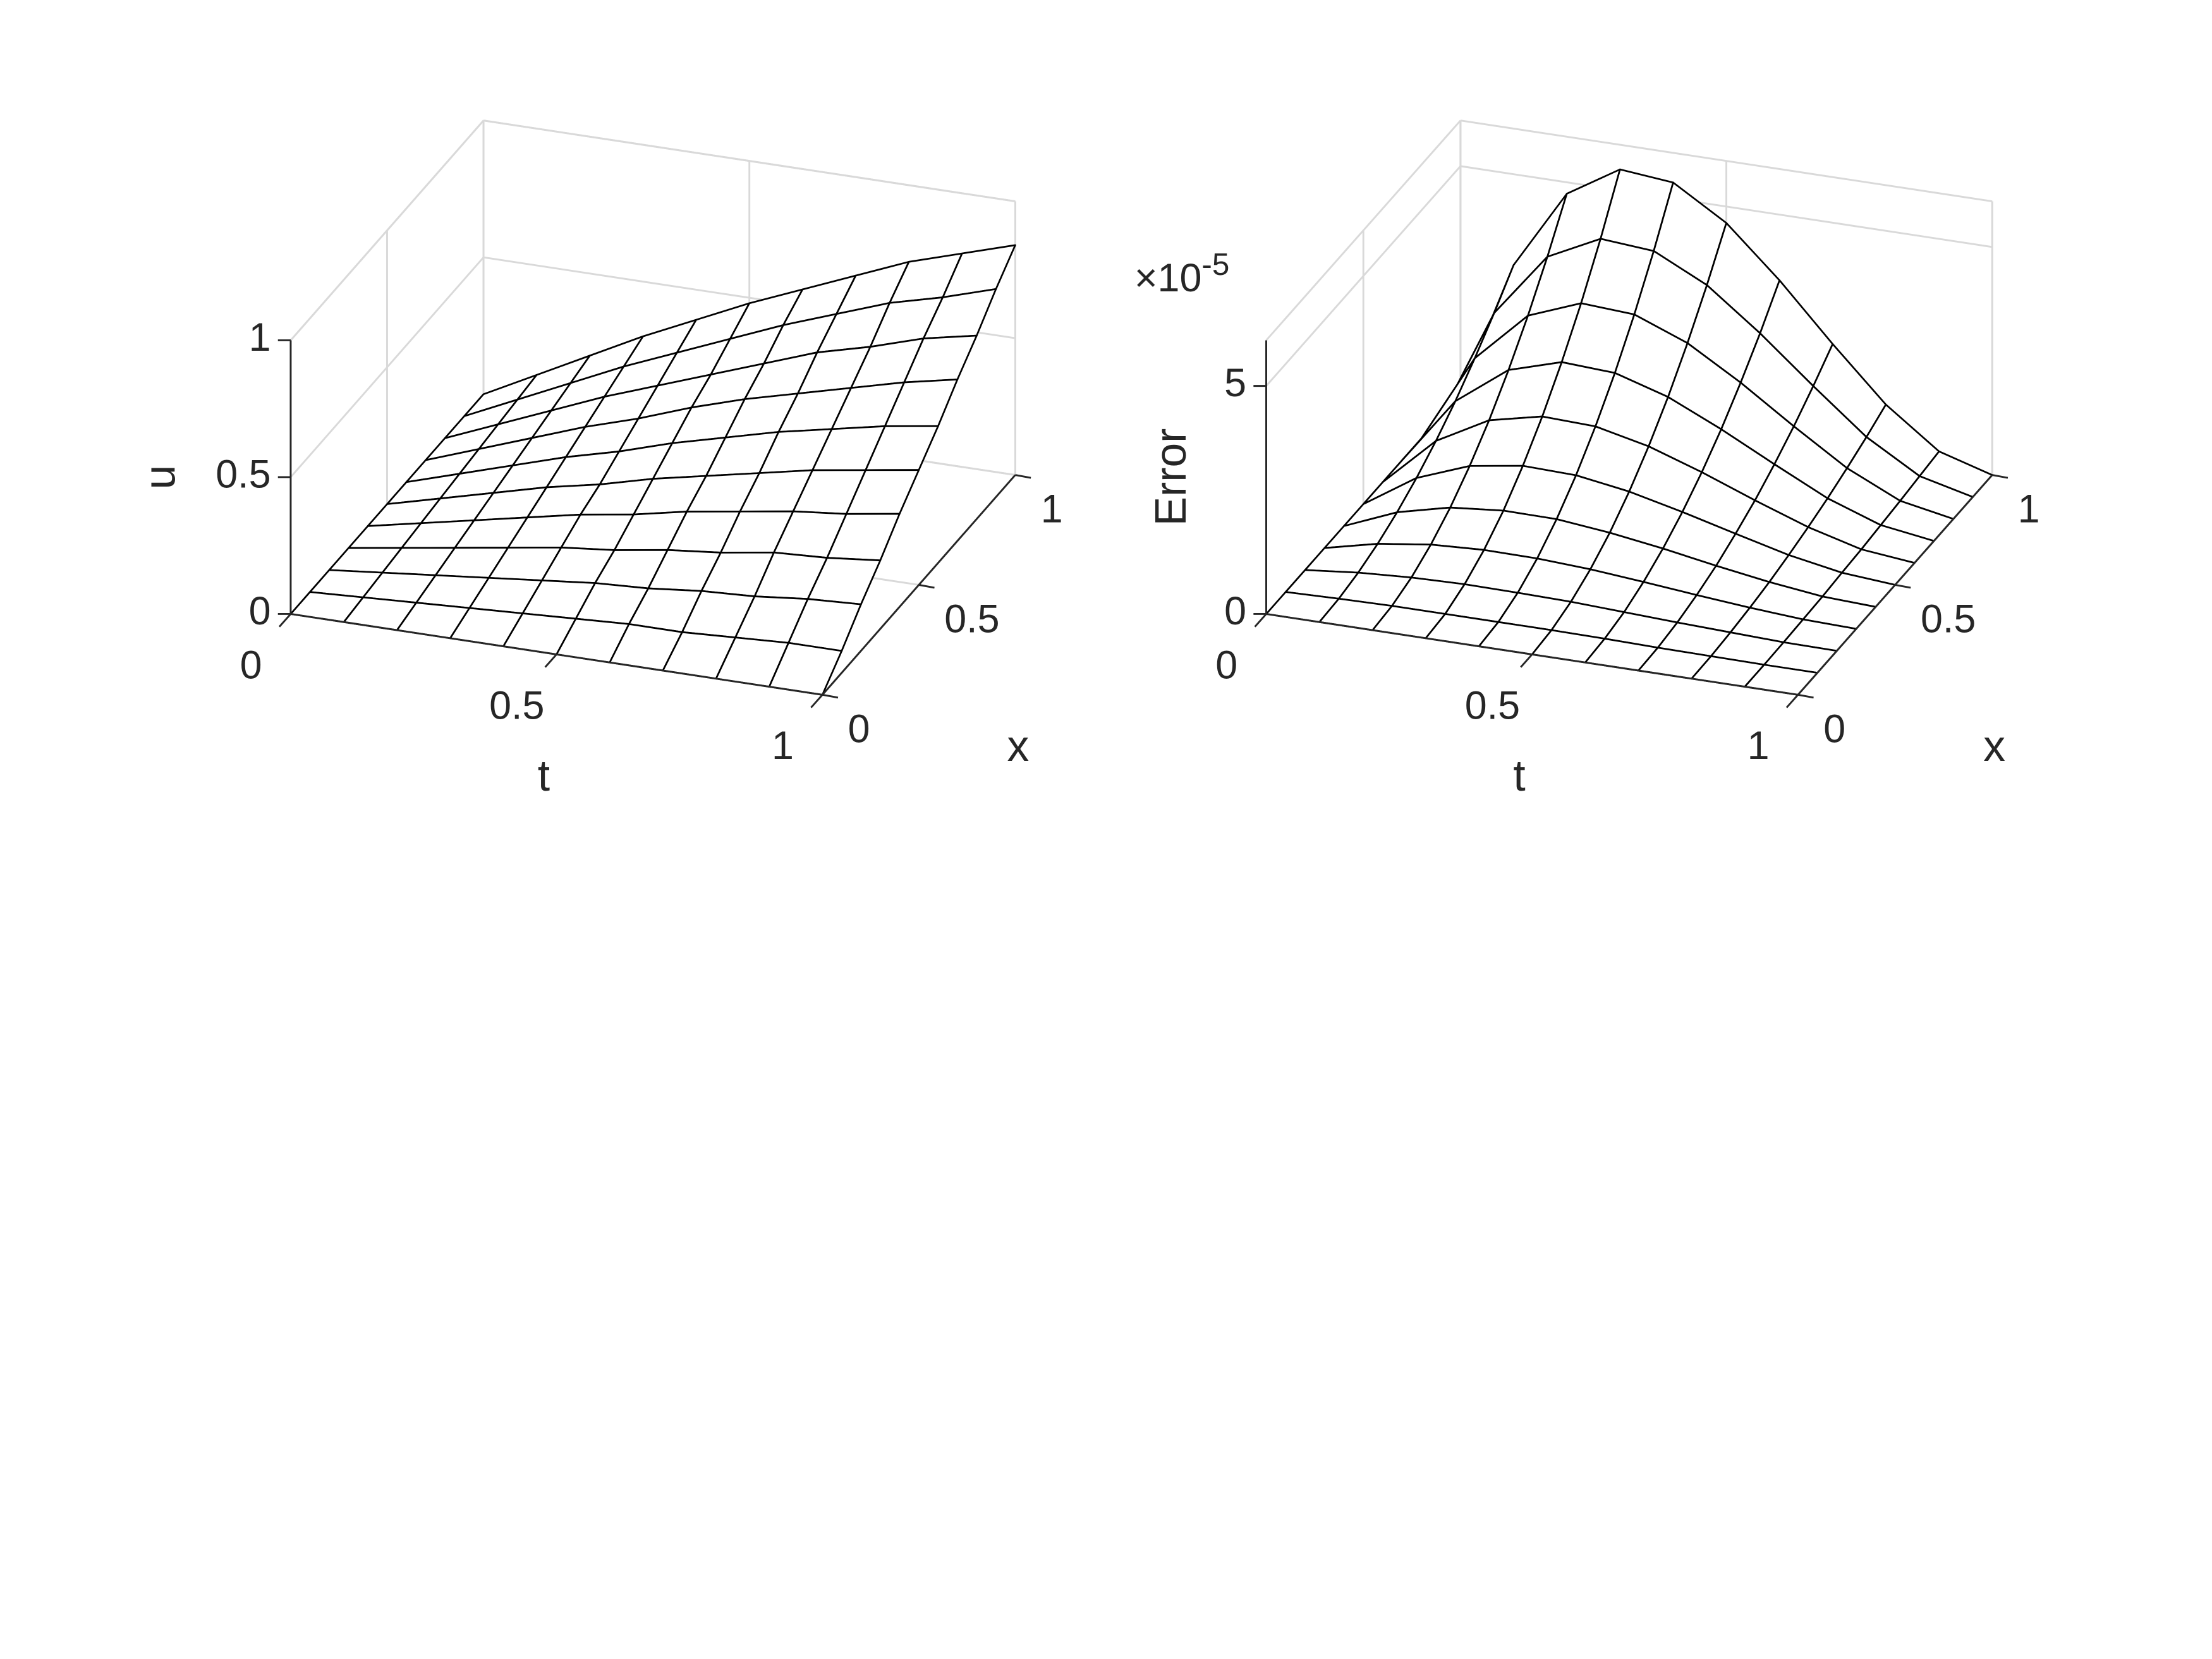  Describe the element at coordinates (159, 478) in the screenshot. I see `z-axis-label: u` at that location.